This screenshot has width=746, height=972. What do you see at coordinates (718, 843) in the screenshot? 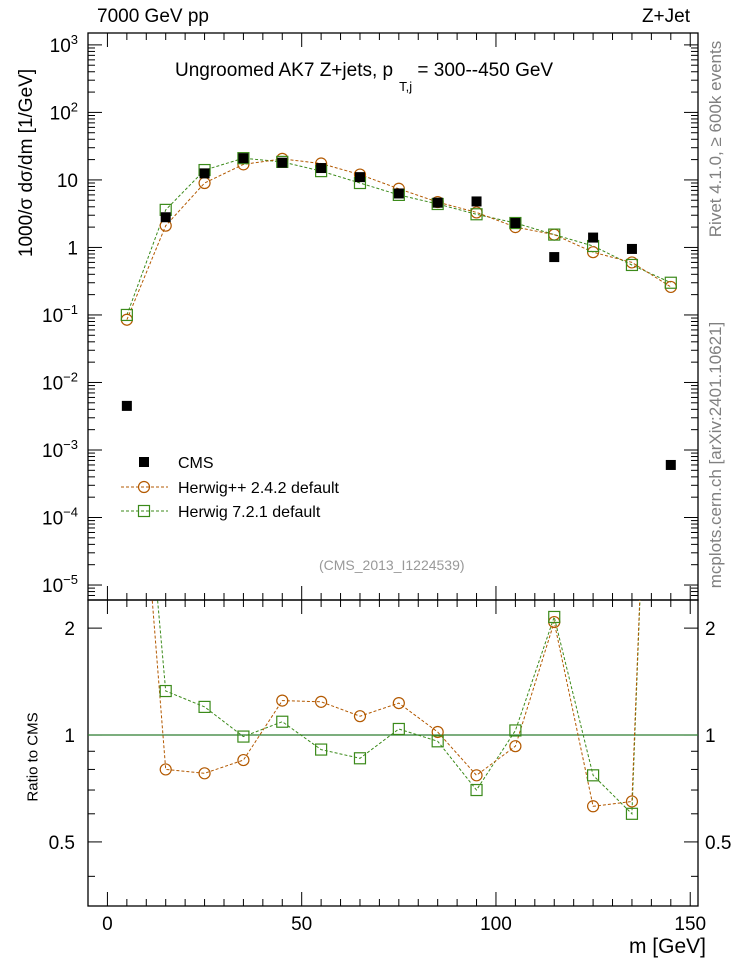
I see `ratio-y-tick-label-right: 0.5` at bounding box center [718, 843].